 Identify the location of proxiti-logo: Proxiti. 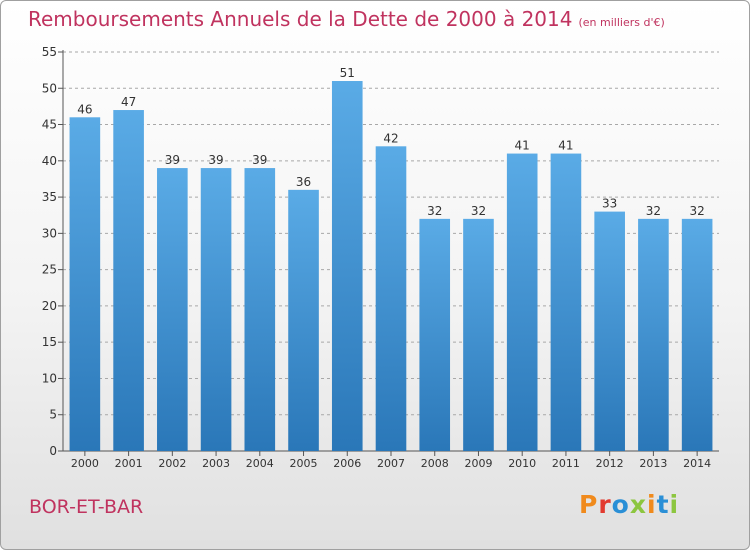
(629, 504).